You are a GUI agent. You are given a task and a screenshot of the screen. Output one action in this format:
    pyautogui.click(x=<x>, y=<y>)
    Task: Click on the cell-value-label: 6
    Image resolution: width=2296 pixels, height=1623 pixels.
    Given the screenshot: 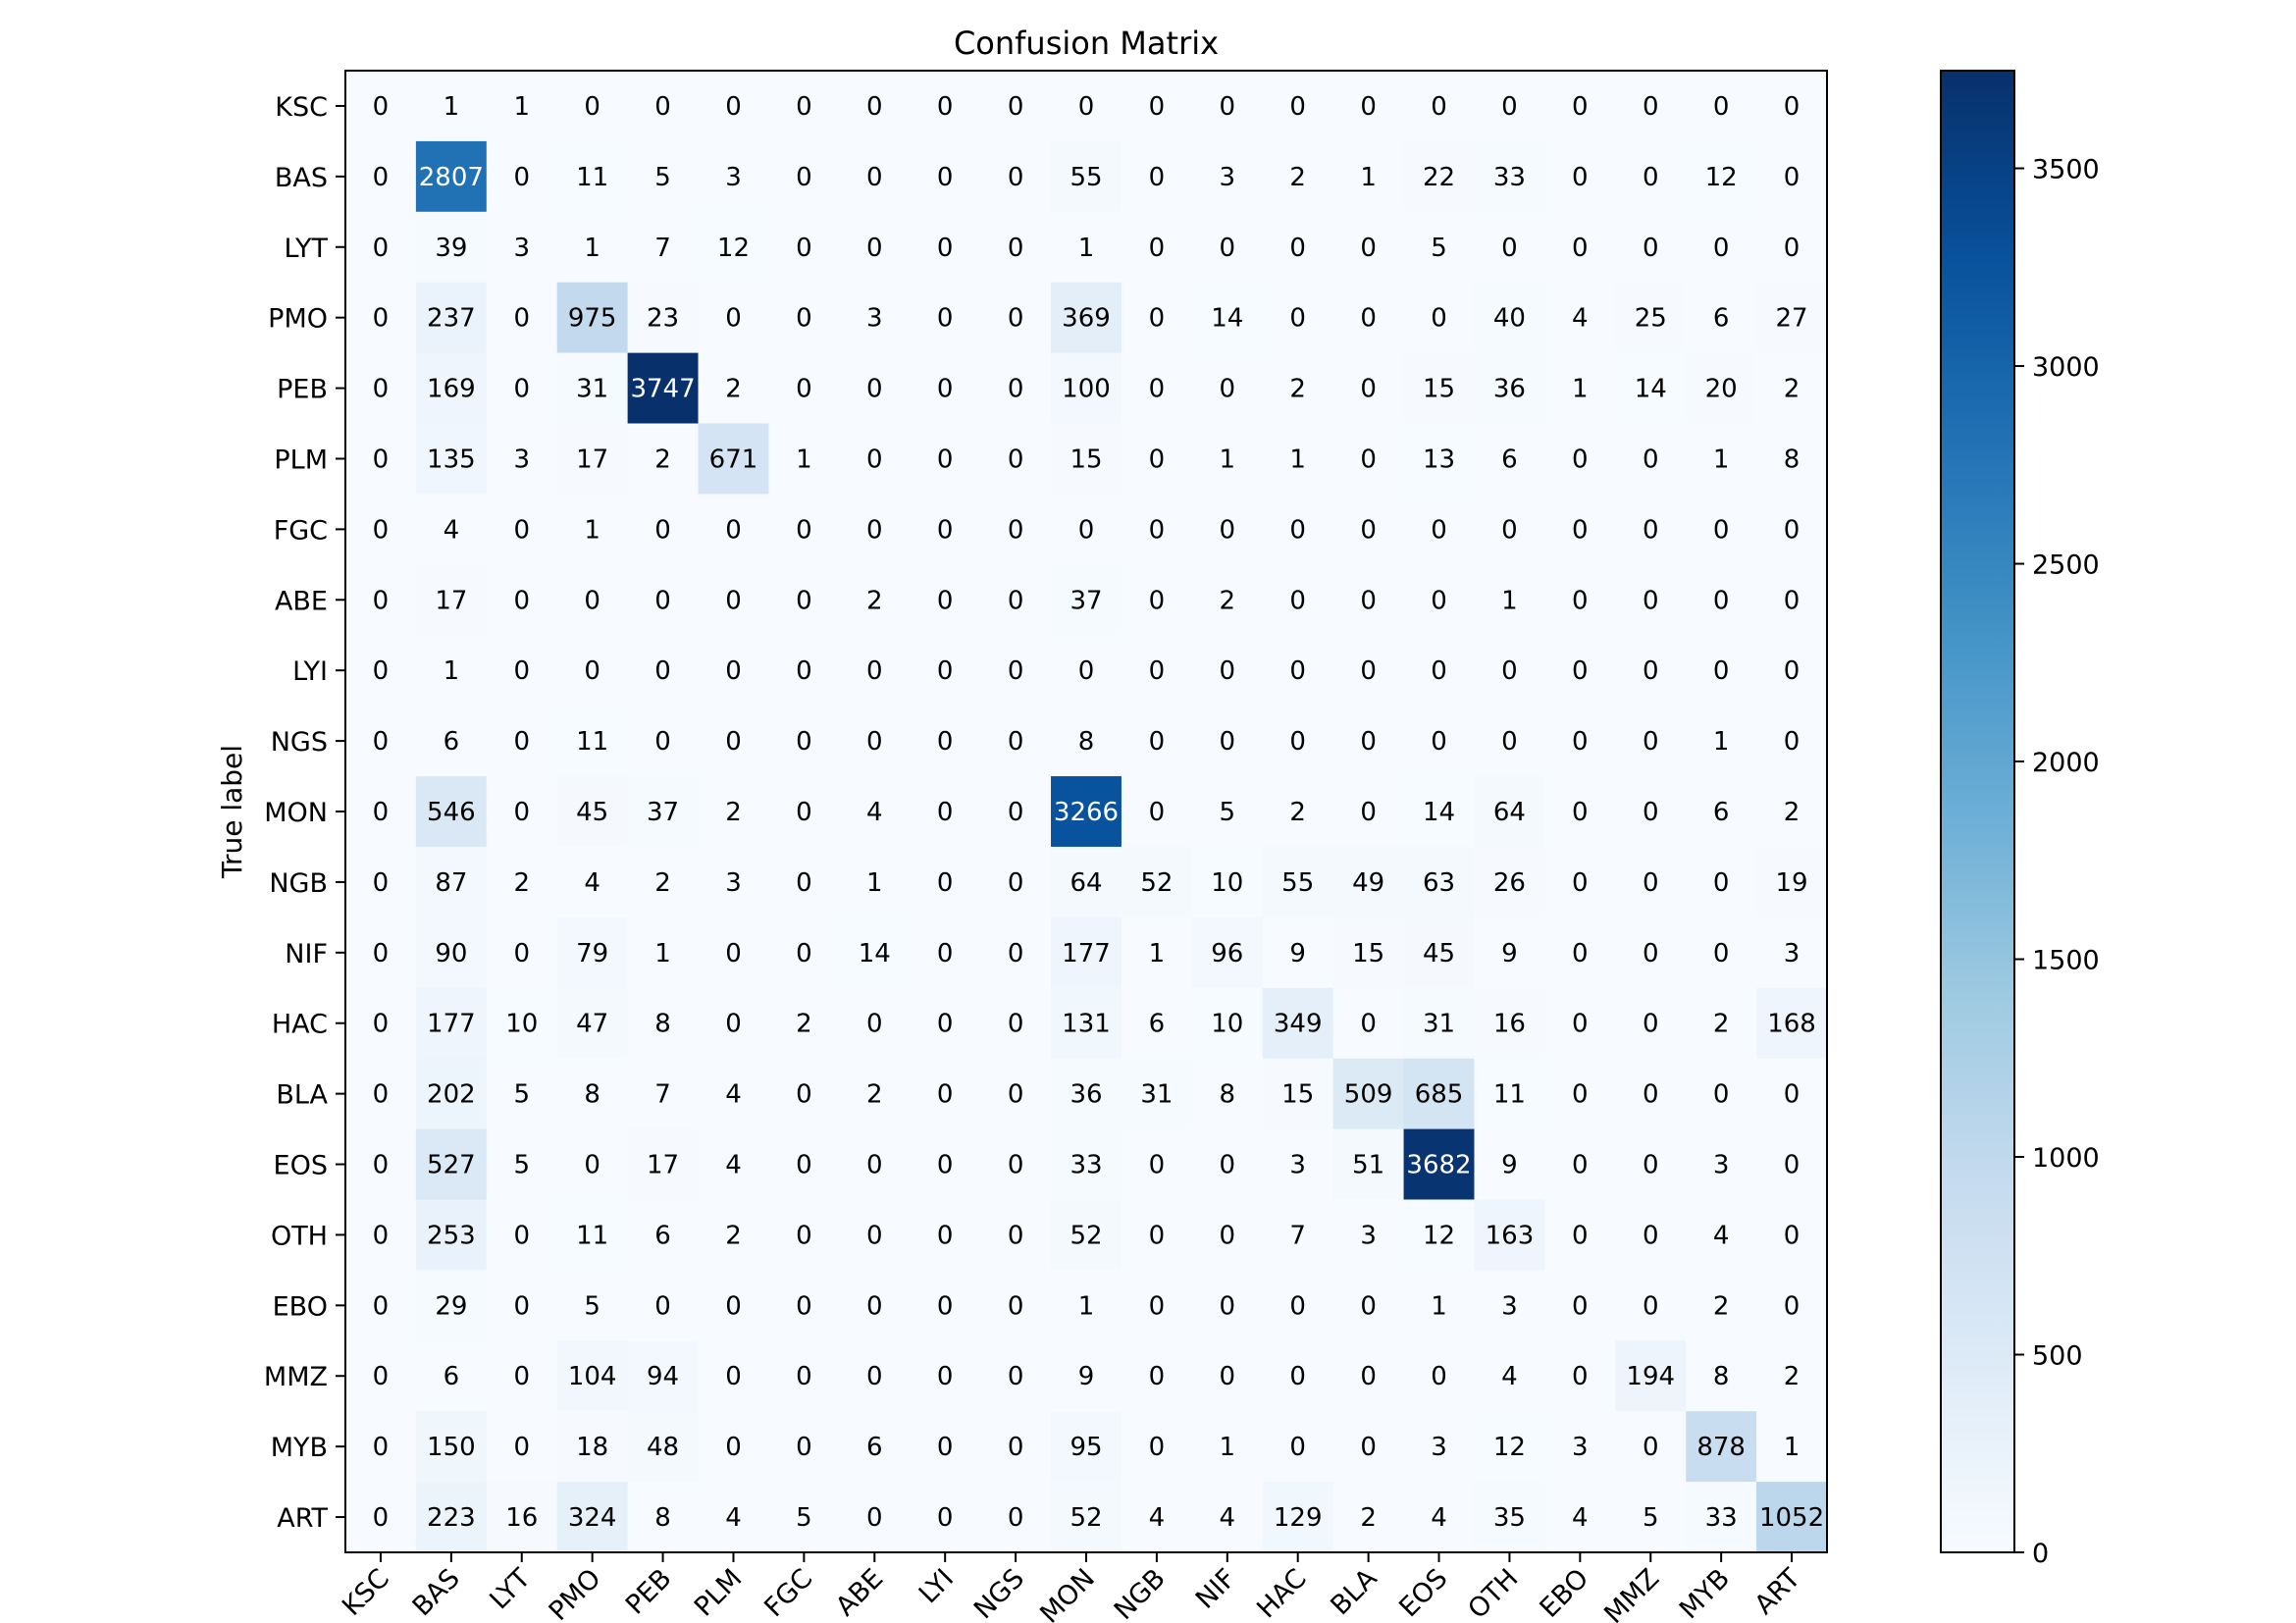 What is the action you would take?
    pyautogui.click(x=452, y=1376)
    